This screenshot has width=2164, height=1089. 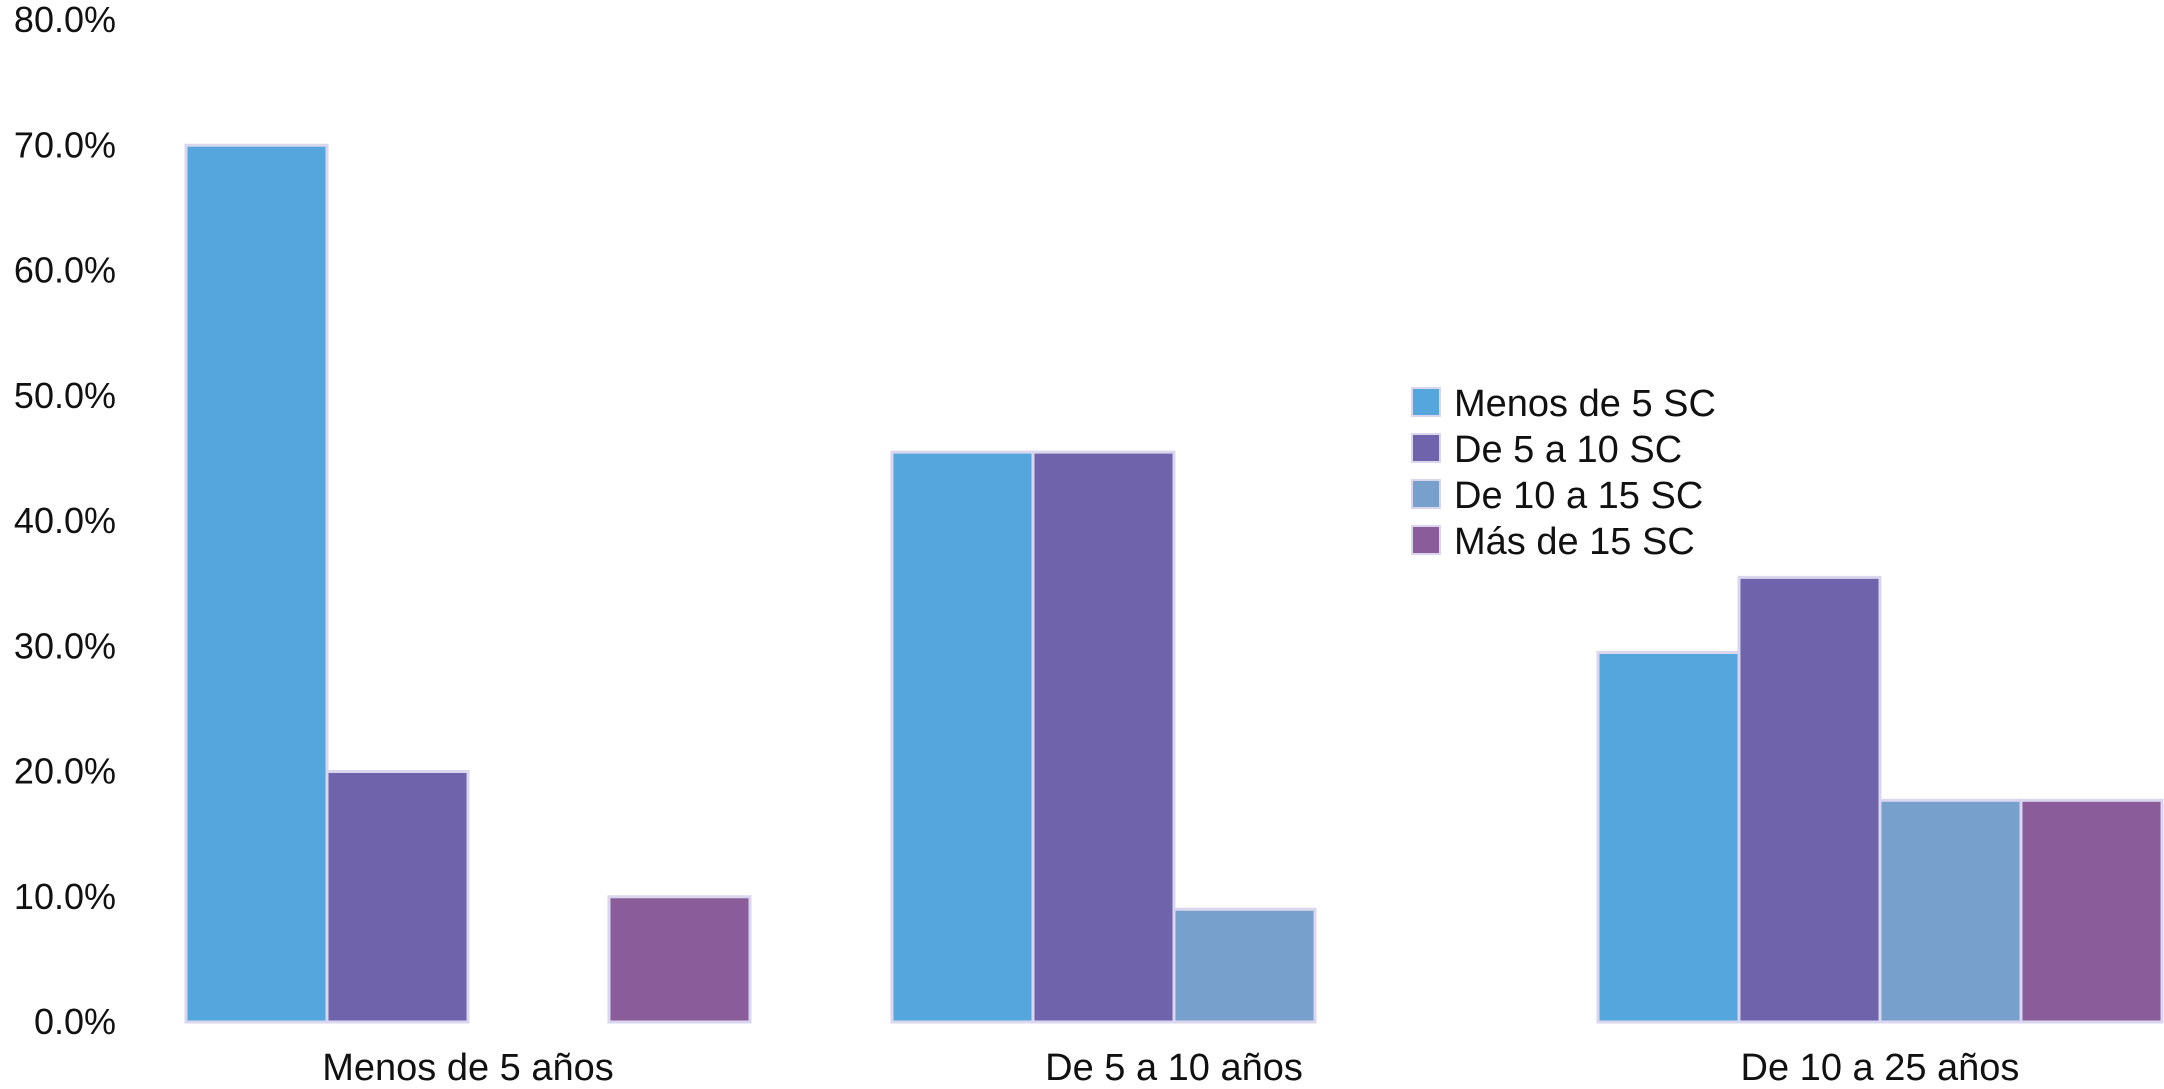 What do you see at coordinates (65, 144) in the screenshot?
I see `y-tick-label: 70.0%` at bounding box center [65, 144].